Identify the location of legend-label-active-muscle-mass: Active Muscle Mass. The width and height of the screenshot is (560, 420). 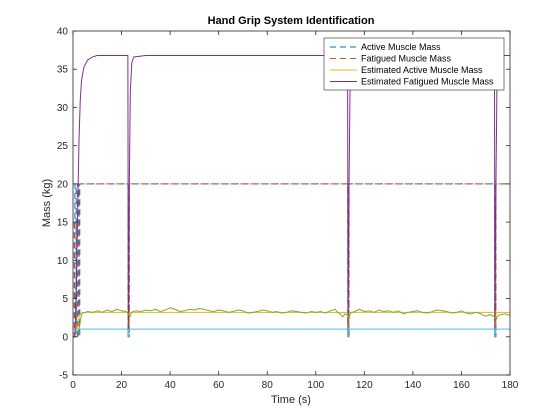
(401, 47).